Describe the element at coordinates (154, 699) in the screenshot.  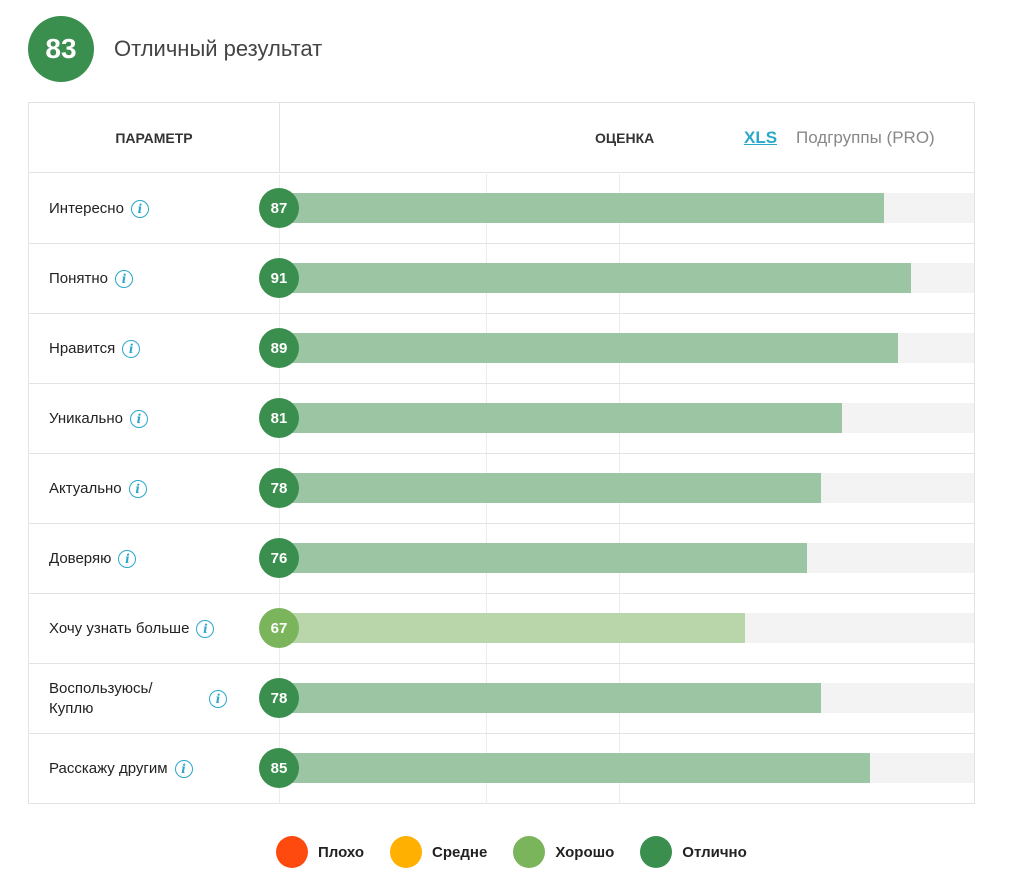
I see `param-cell: Воспользуюсь/ Куплю i` at that location.